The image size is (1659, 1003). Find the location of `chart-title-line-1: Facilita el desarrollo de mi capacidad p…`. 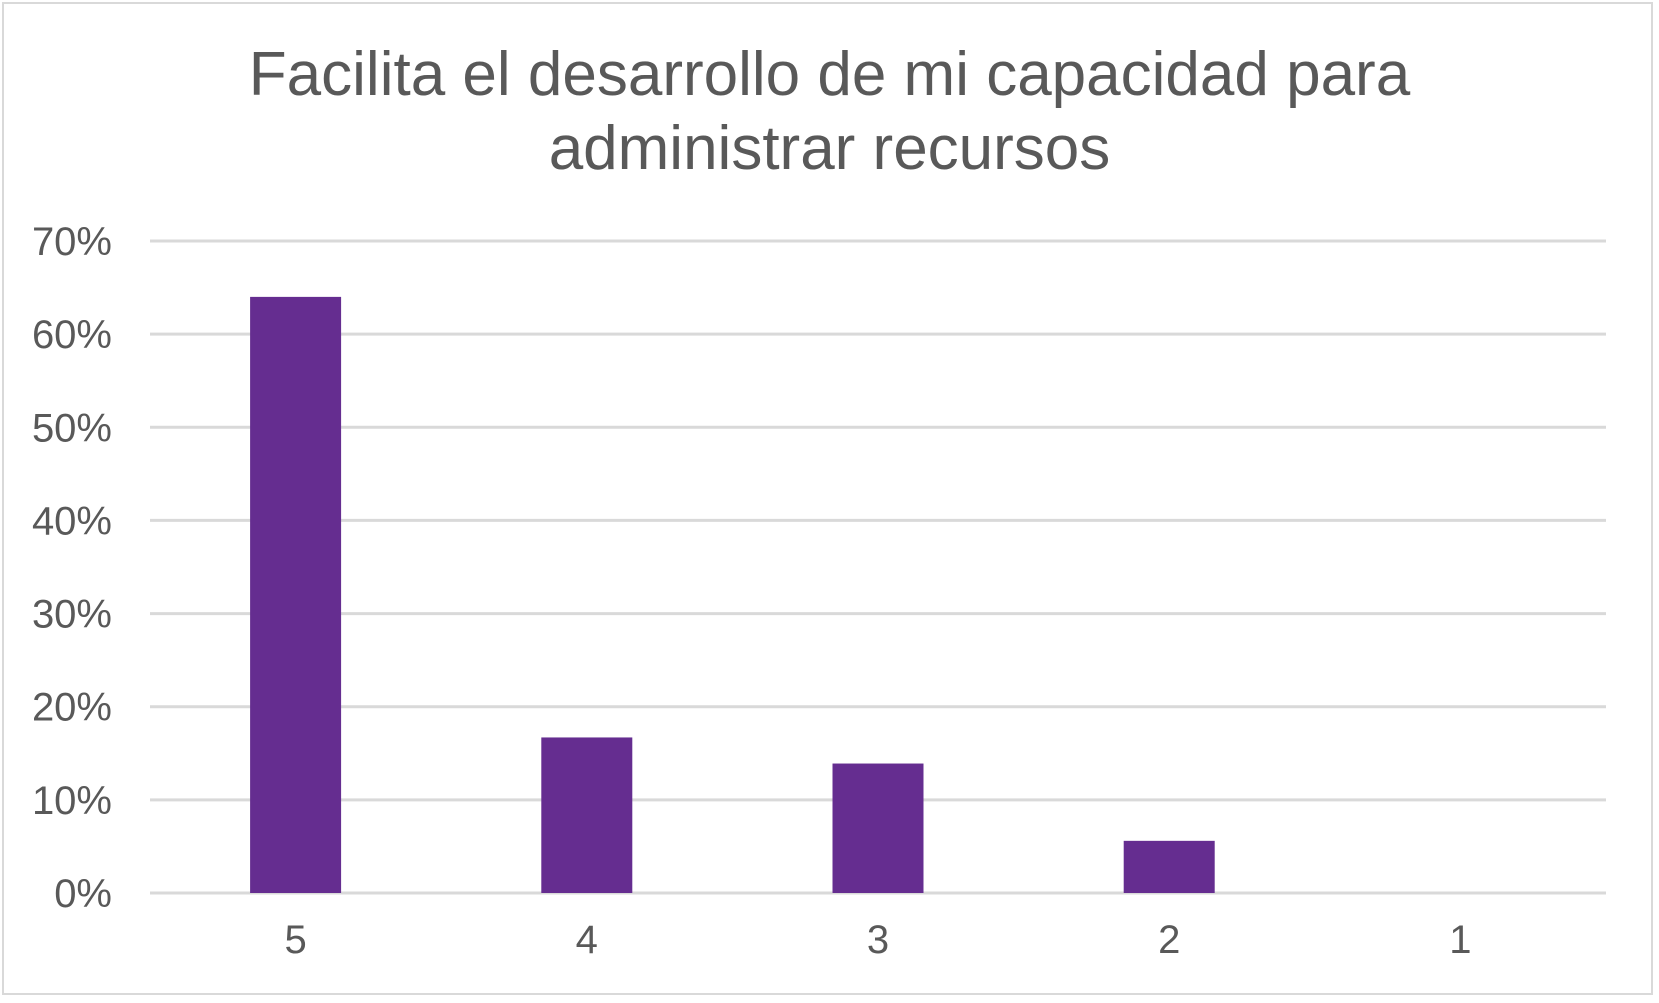

chart-title-line-1: Facilita el desarrollo de mi capacidad p… is located at coordinates (829, 74).